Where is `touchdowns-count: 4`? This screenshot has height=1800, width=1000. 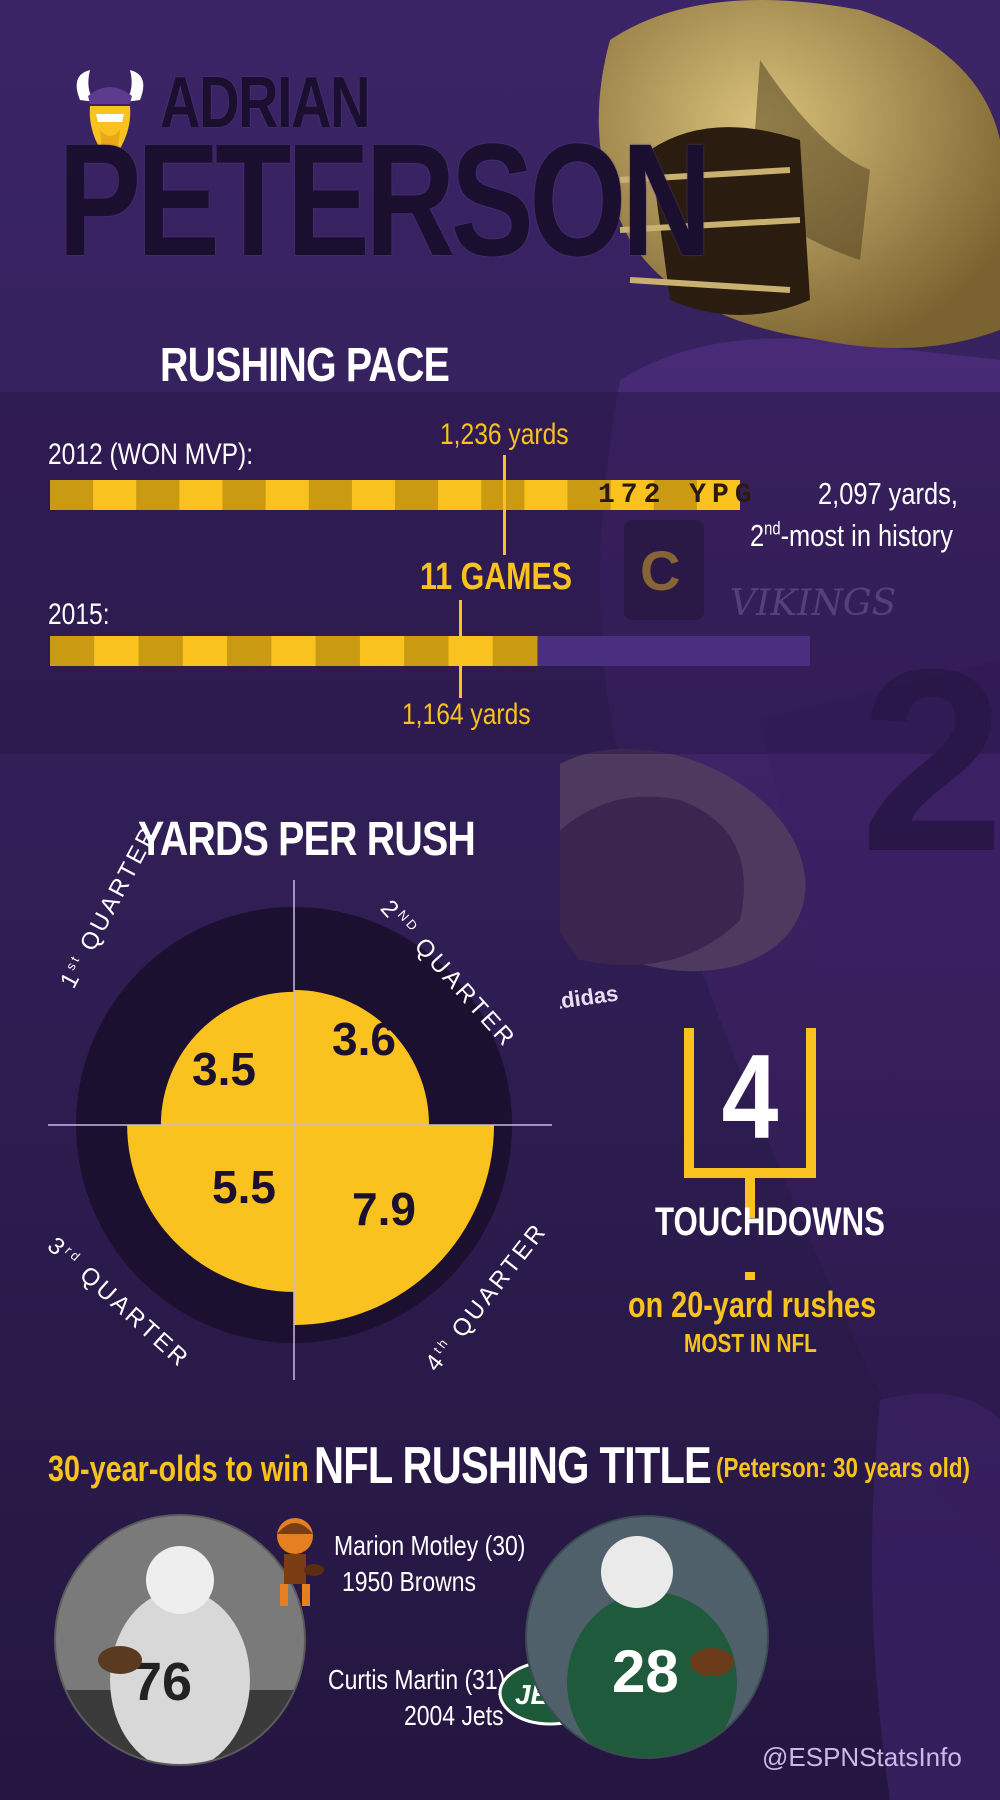
touchdowns-count: 4 is located at coordinates (750, 1097).